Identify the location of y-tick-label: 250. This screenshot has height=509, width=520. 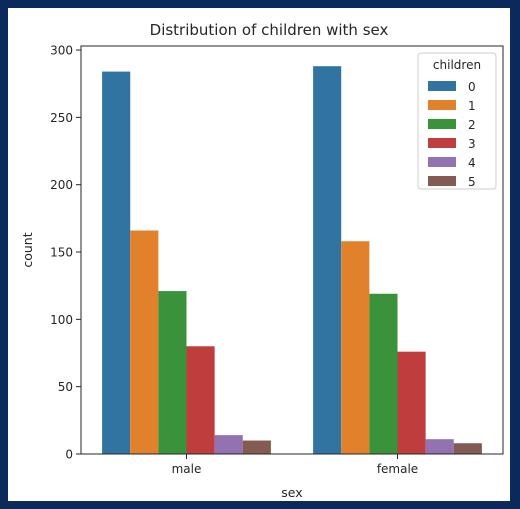
(61, 118).